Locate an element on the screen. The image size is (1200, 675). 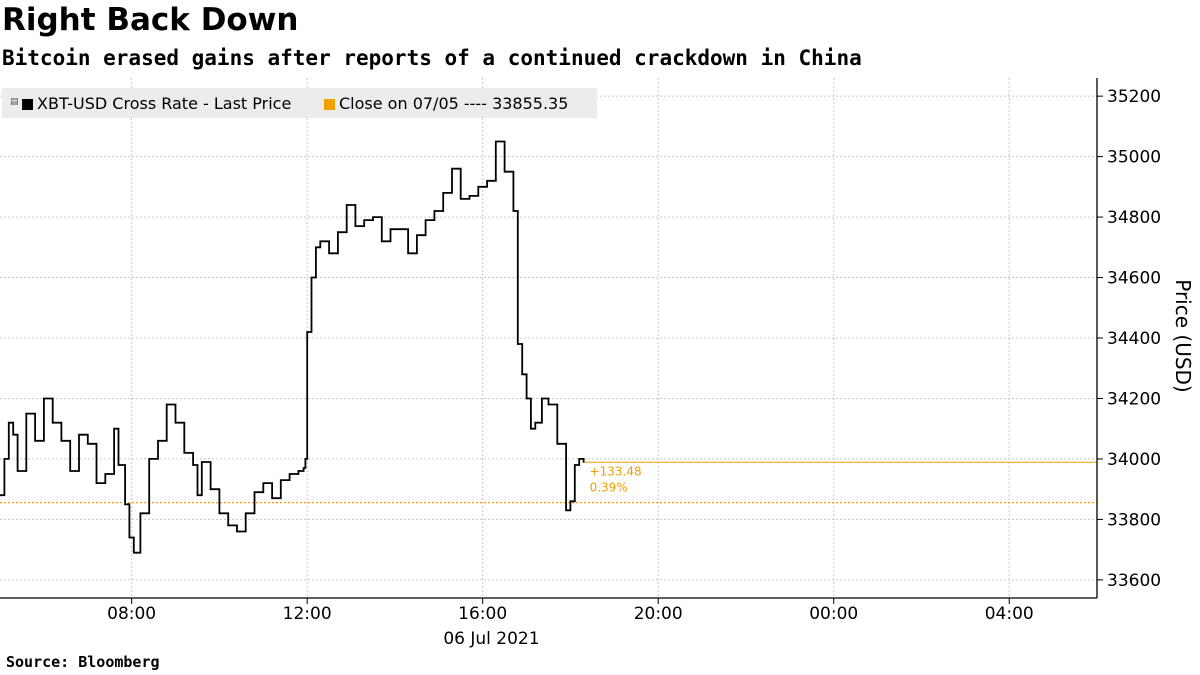
x-tick-label: 12:00 is located at coordinates (307, 614).